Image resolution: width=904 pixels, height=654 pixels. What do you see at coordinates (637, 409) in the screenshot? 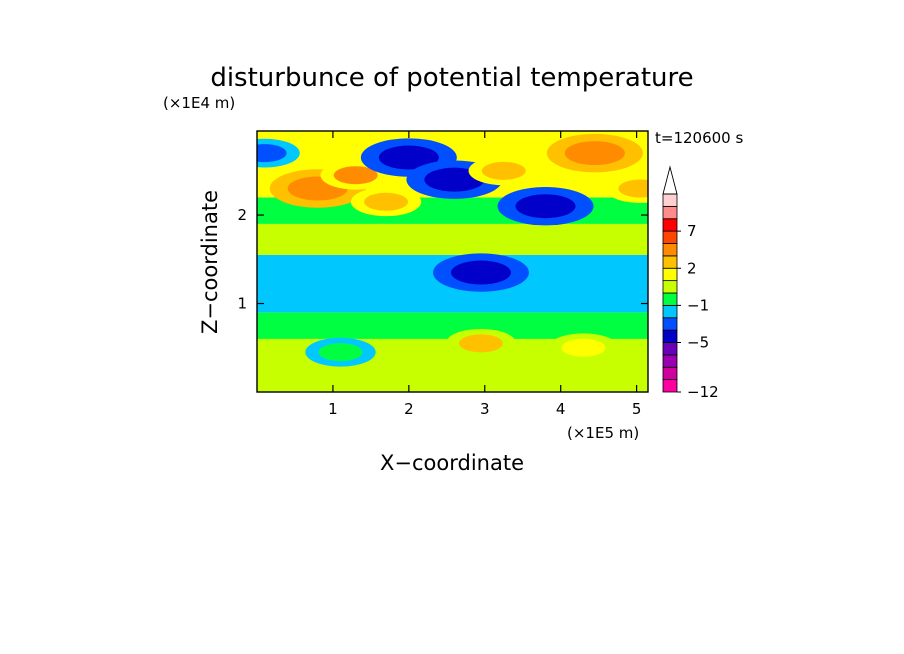
I see `x-tick-label: 5` at bounding box center [637, 409].